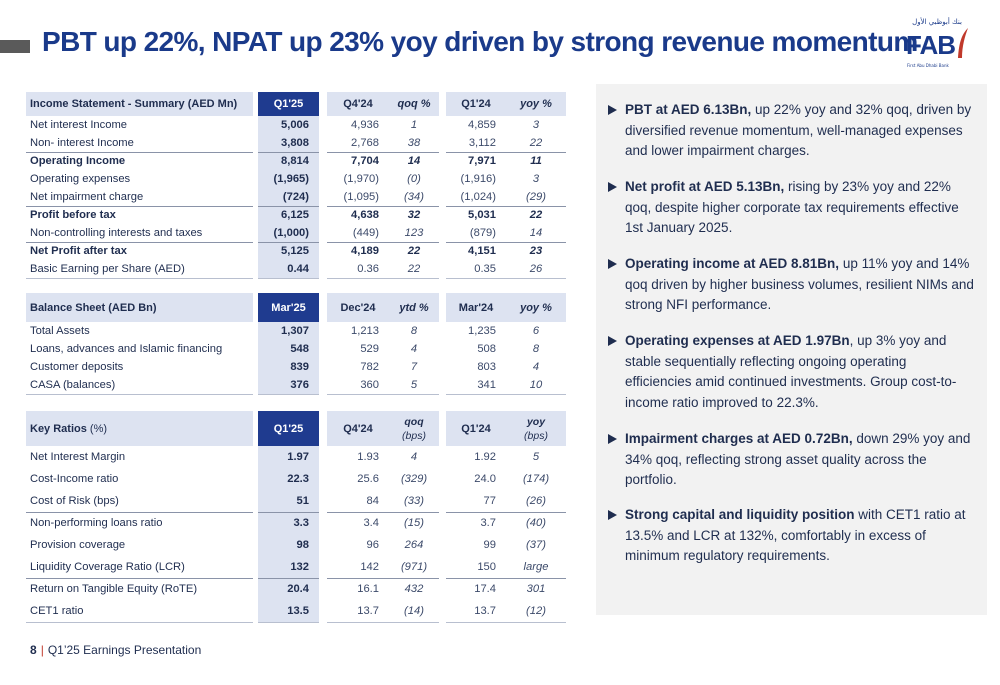 This screenshot has height=685, width=1000. What do you see at coordinates (288, 457) in the screenshot?
I see `current-value: 1.97` at bounding box center [288, 457].